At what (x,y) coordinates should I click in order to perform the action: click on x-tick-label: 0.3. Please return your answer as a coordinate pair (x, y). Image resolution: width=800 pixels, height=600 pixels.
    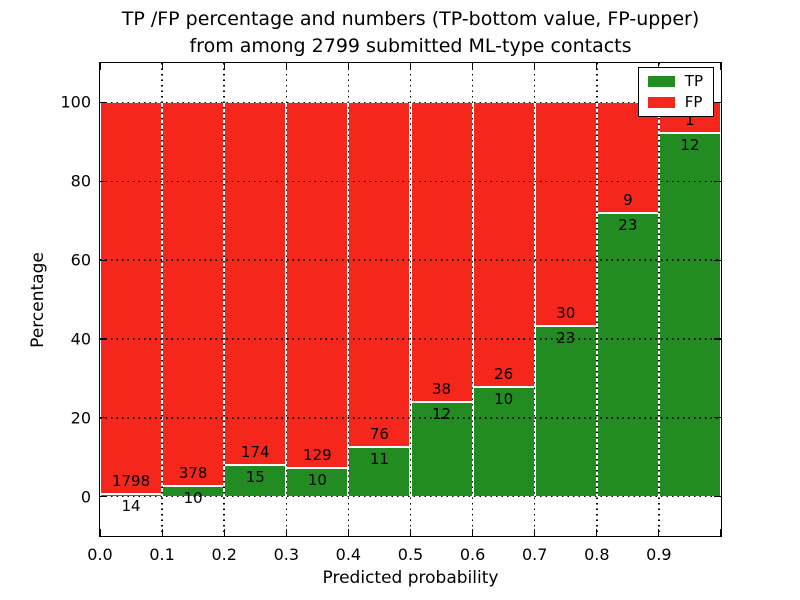
    Looking at the image, I should click on (286, 554).